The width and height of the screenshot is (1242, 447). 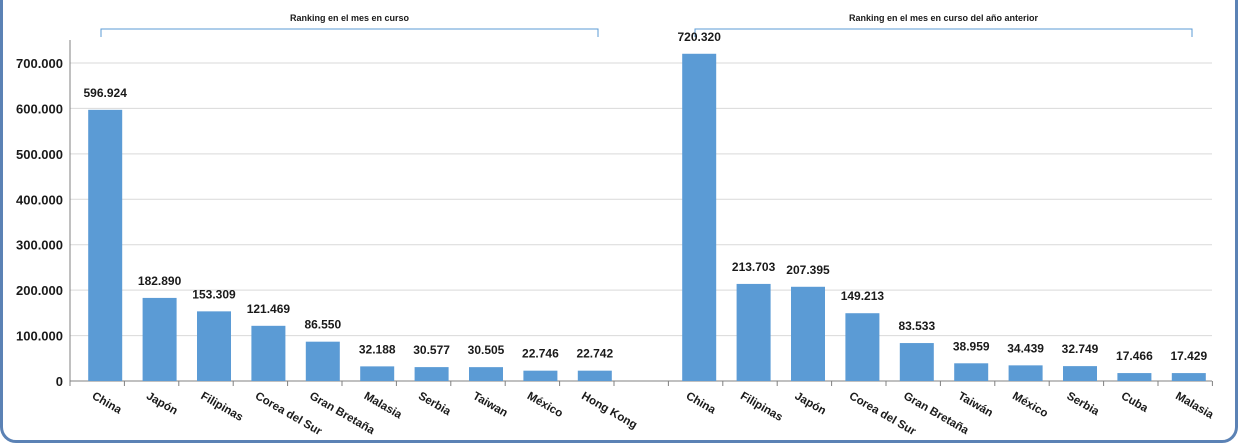 What do you see at coordinates (490, 404) in the screenshot?
I see `category-label: Taiwan` at bounding box center [490, 404].